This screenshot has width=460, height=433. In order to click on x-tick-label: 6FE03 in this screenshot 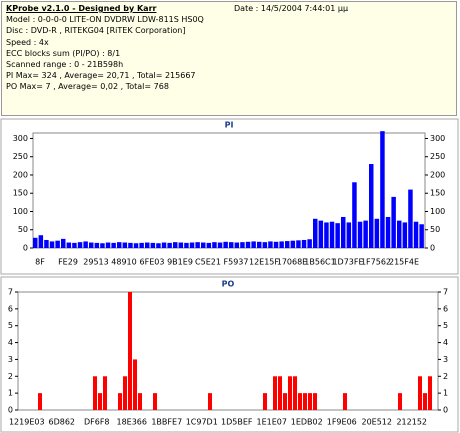, I will do `click(152, 262)`.